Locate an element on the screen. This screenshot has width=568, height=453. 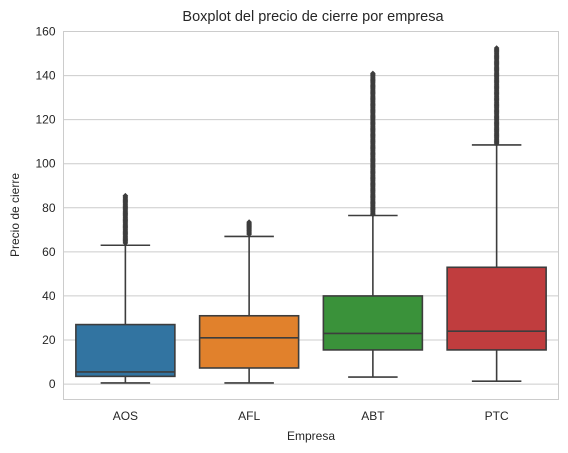
y-tick-labels: 0 20 40 60 80 100 120 140 160 is located at coordinates (45, 208).